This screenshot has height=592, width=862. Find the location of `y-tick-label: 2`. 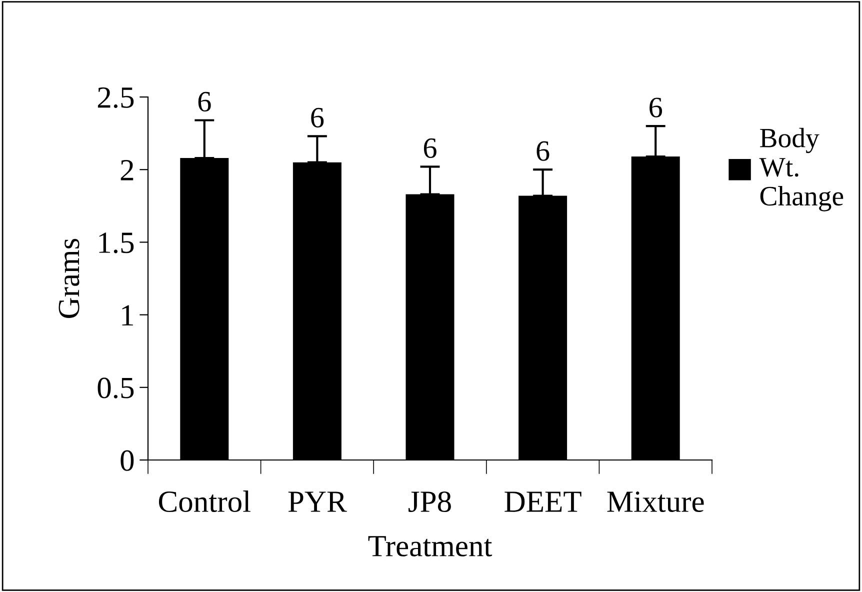

y-tick-label: 2 is located at coordinates (127, 170).